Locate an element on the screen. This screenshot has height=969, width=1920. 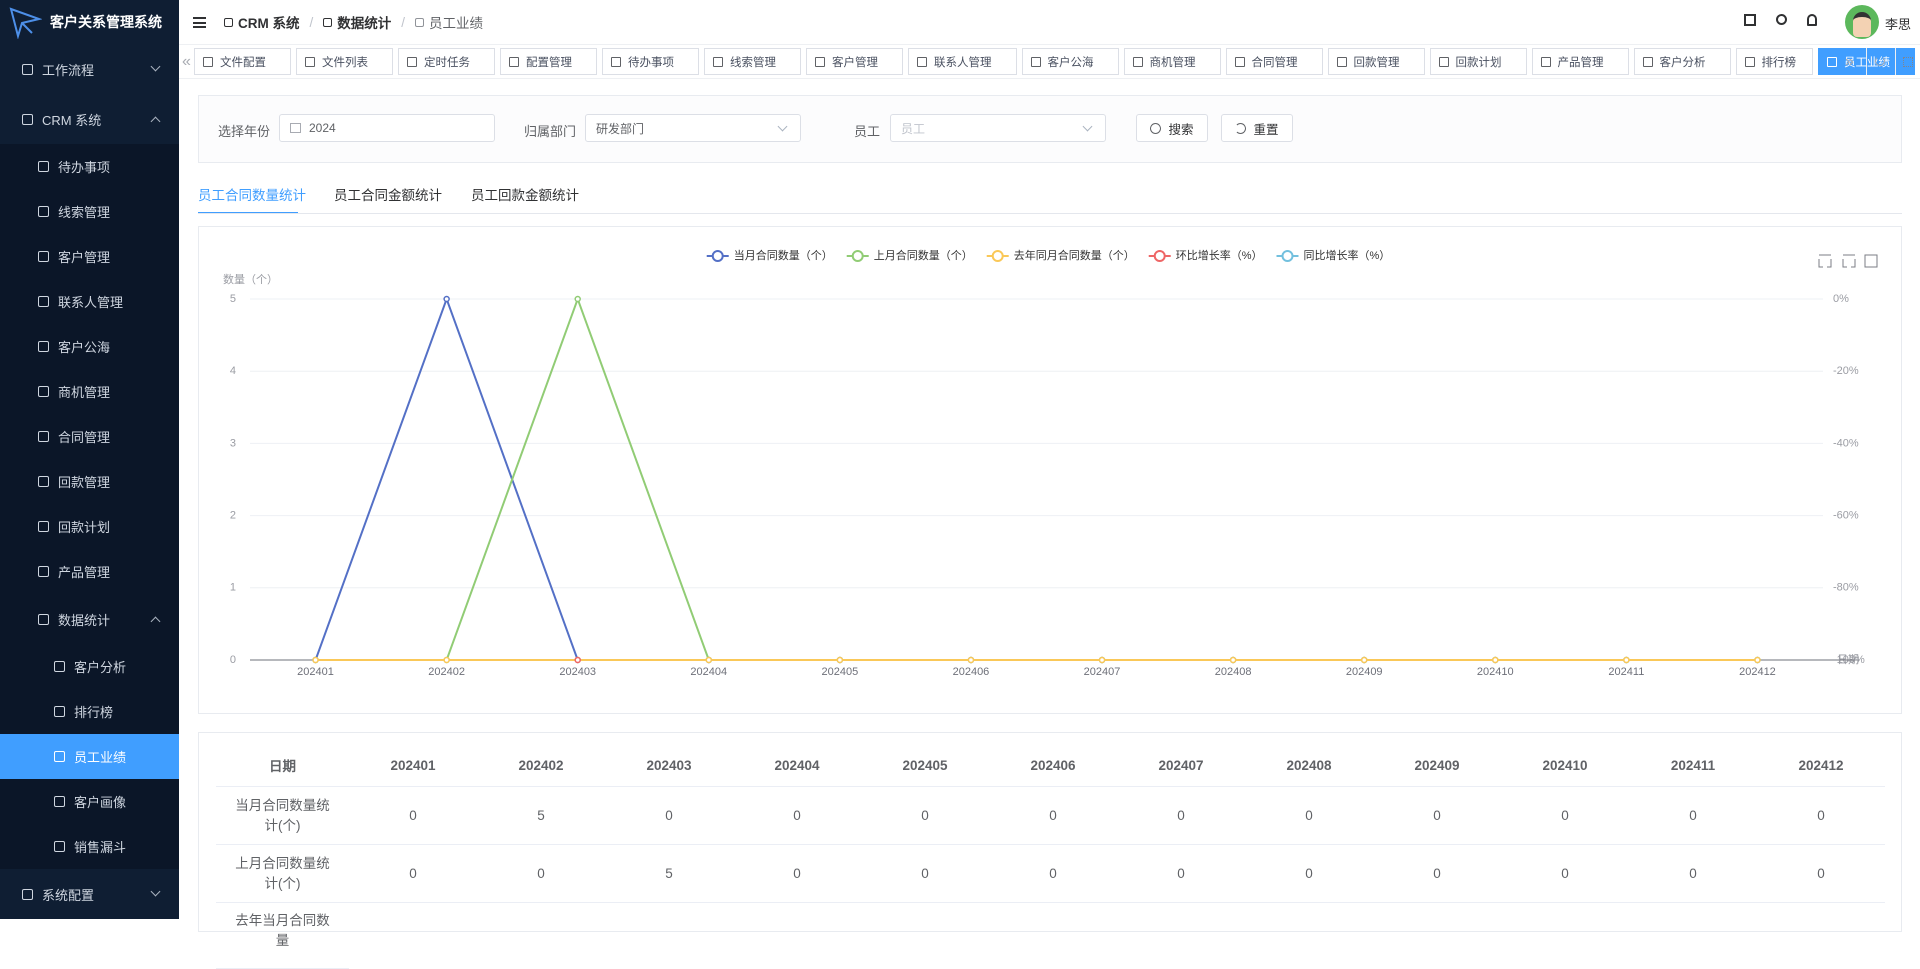
year-input: 2024 is located at coordinates (387, 128).